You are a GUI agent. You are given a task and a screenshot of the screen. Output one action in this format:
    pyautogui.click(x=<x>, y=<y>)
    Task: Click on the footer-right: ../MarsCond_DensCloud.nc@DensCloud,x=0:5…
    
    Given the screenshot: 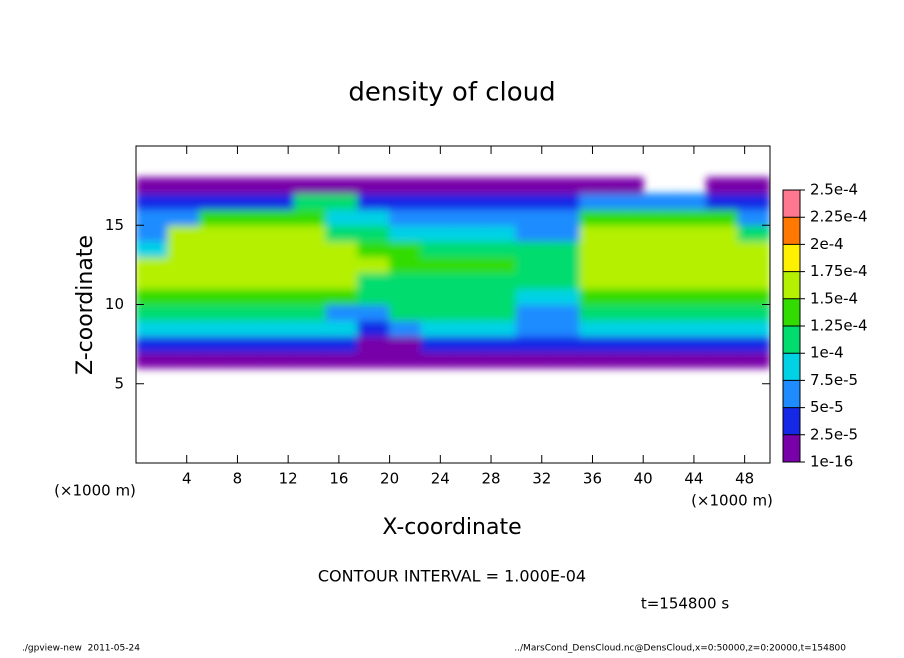 What is the action you would take?
    pyautogui.click(x=680, y=649)
    